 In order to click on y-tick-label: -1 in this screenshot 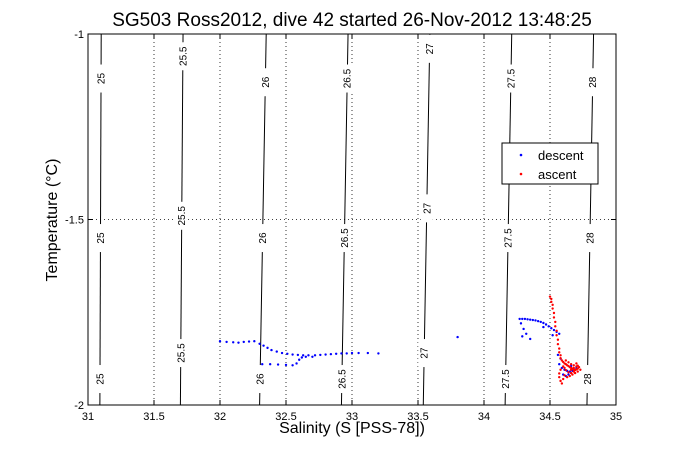, I will do `click(79, 35)`.